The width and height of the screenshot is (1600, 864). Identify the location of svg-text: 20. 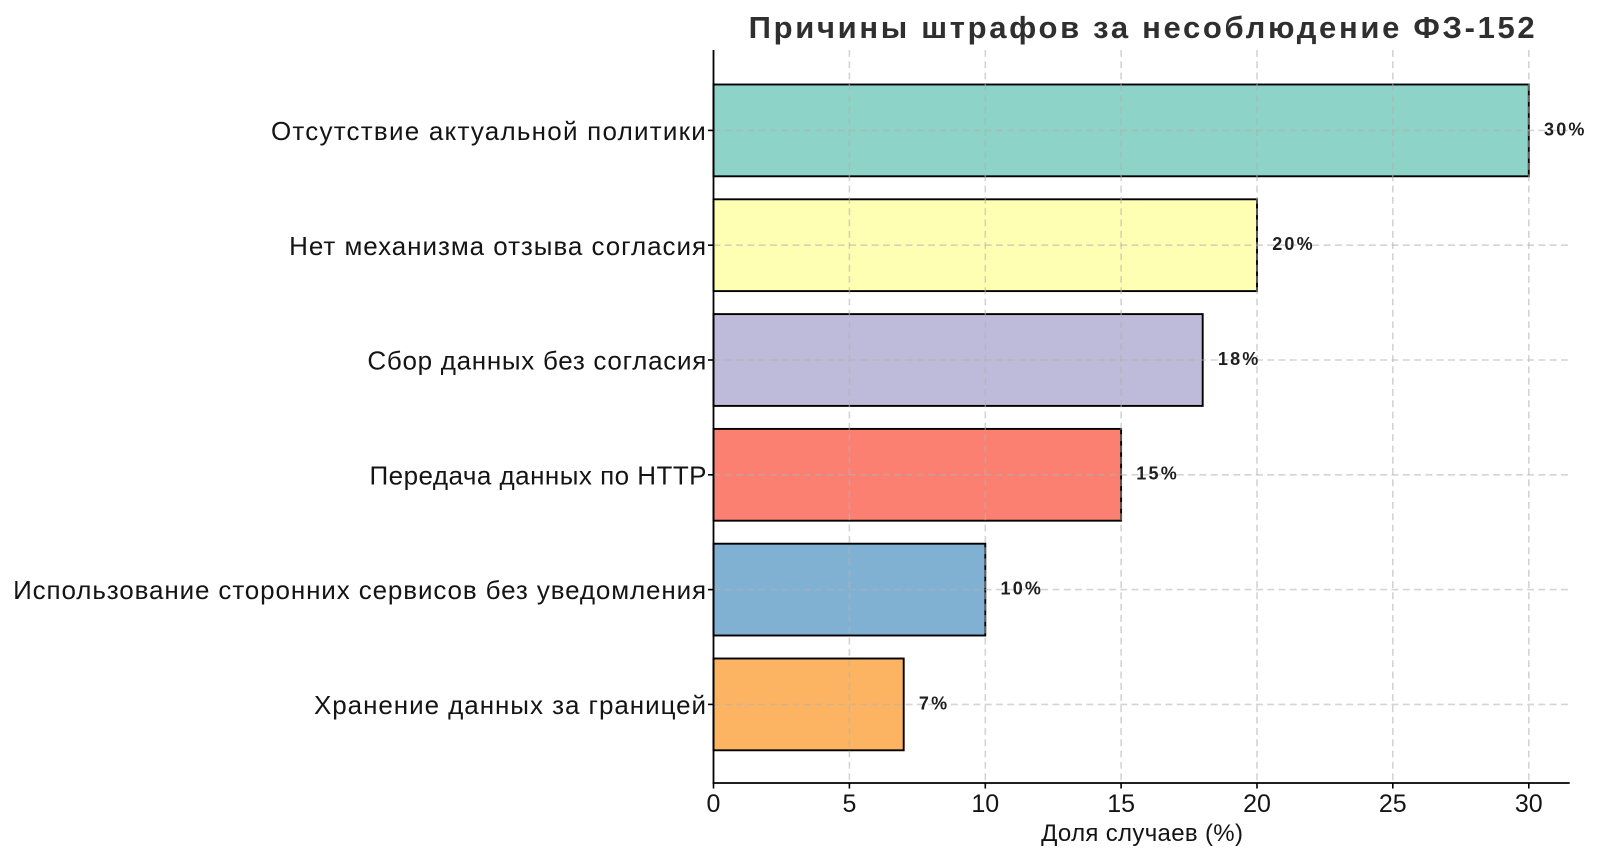
(1257, 804).